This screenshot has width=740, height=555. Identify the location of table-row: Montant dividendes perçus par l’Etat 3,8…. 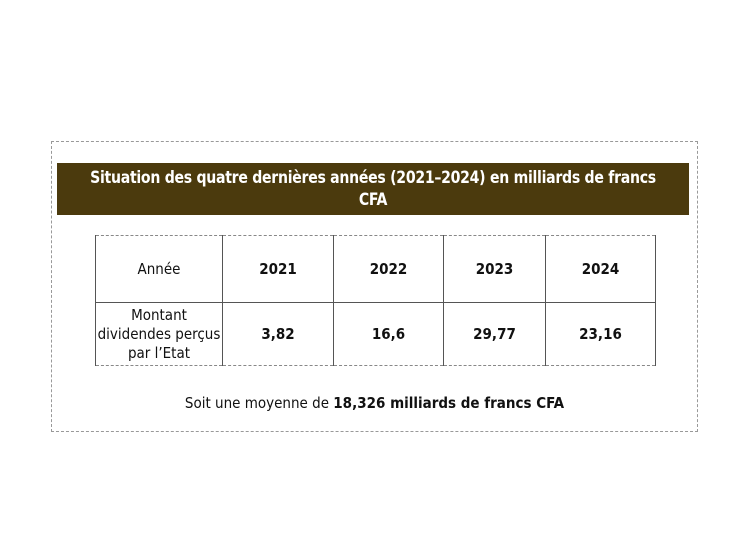
(375, 334).